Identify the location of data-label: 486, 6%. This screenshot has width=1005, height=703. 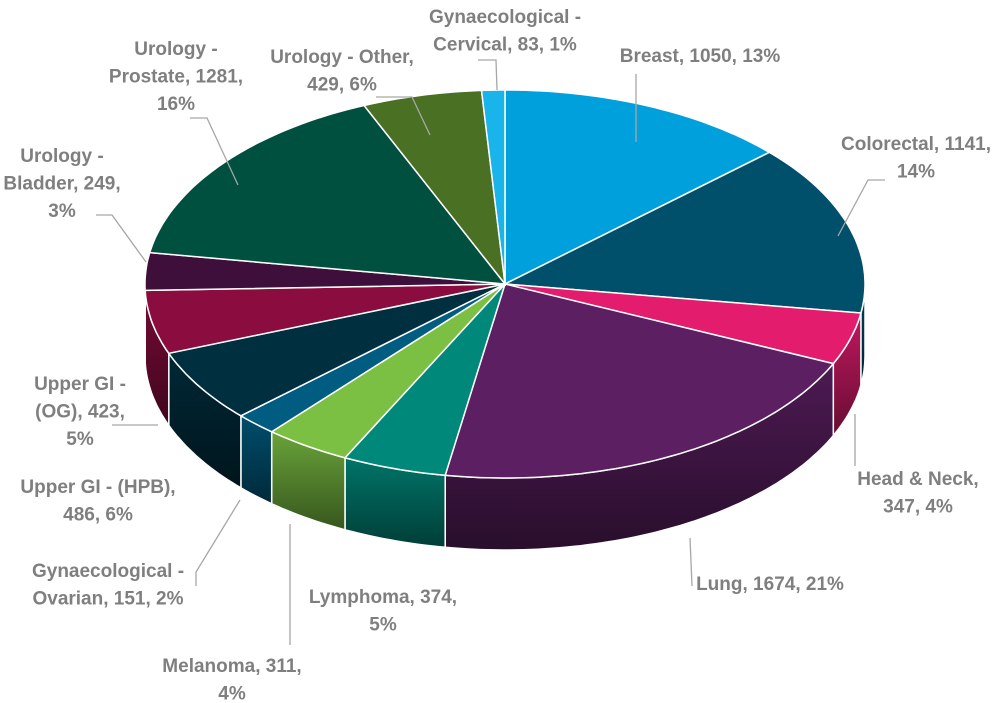
(98, 515).